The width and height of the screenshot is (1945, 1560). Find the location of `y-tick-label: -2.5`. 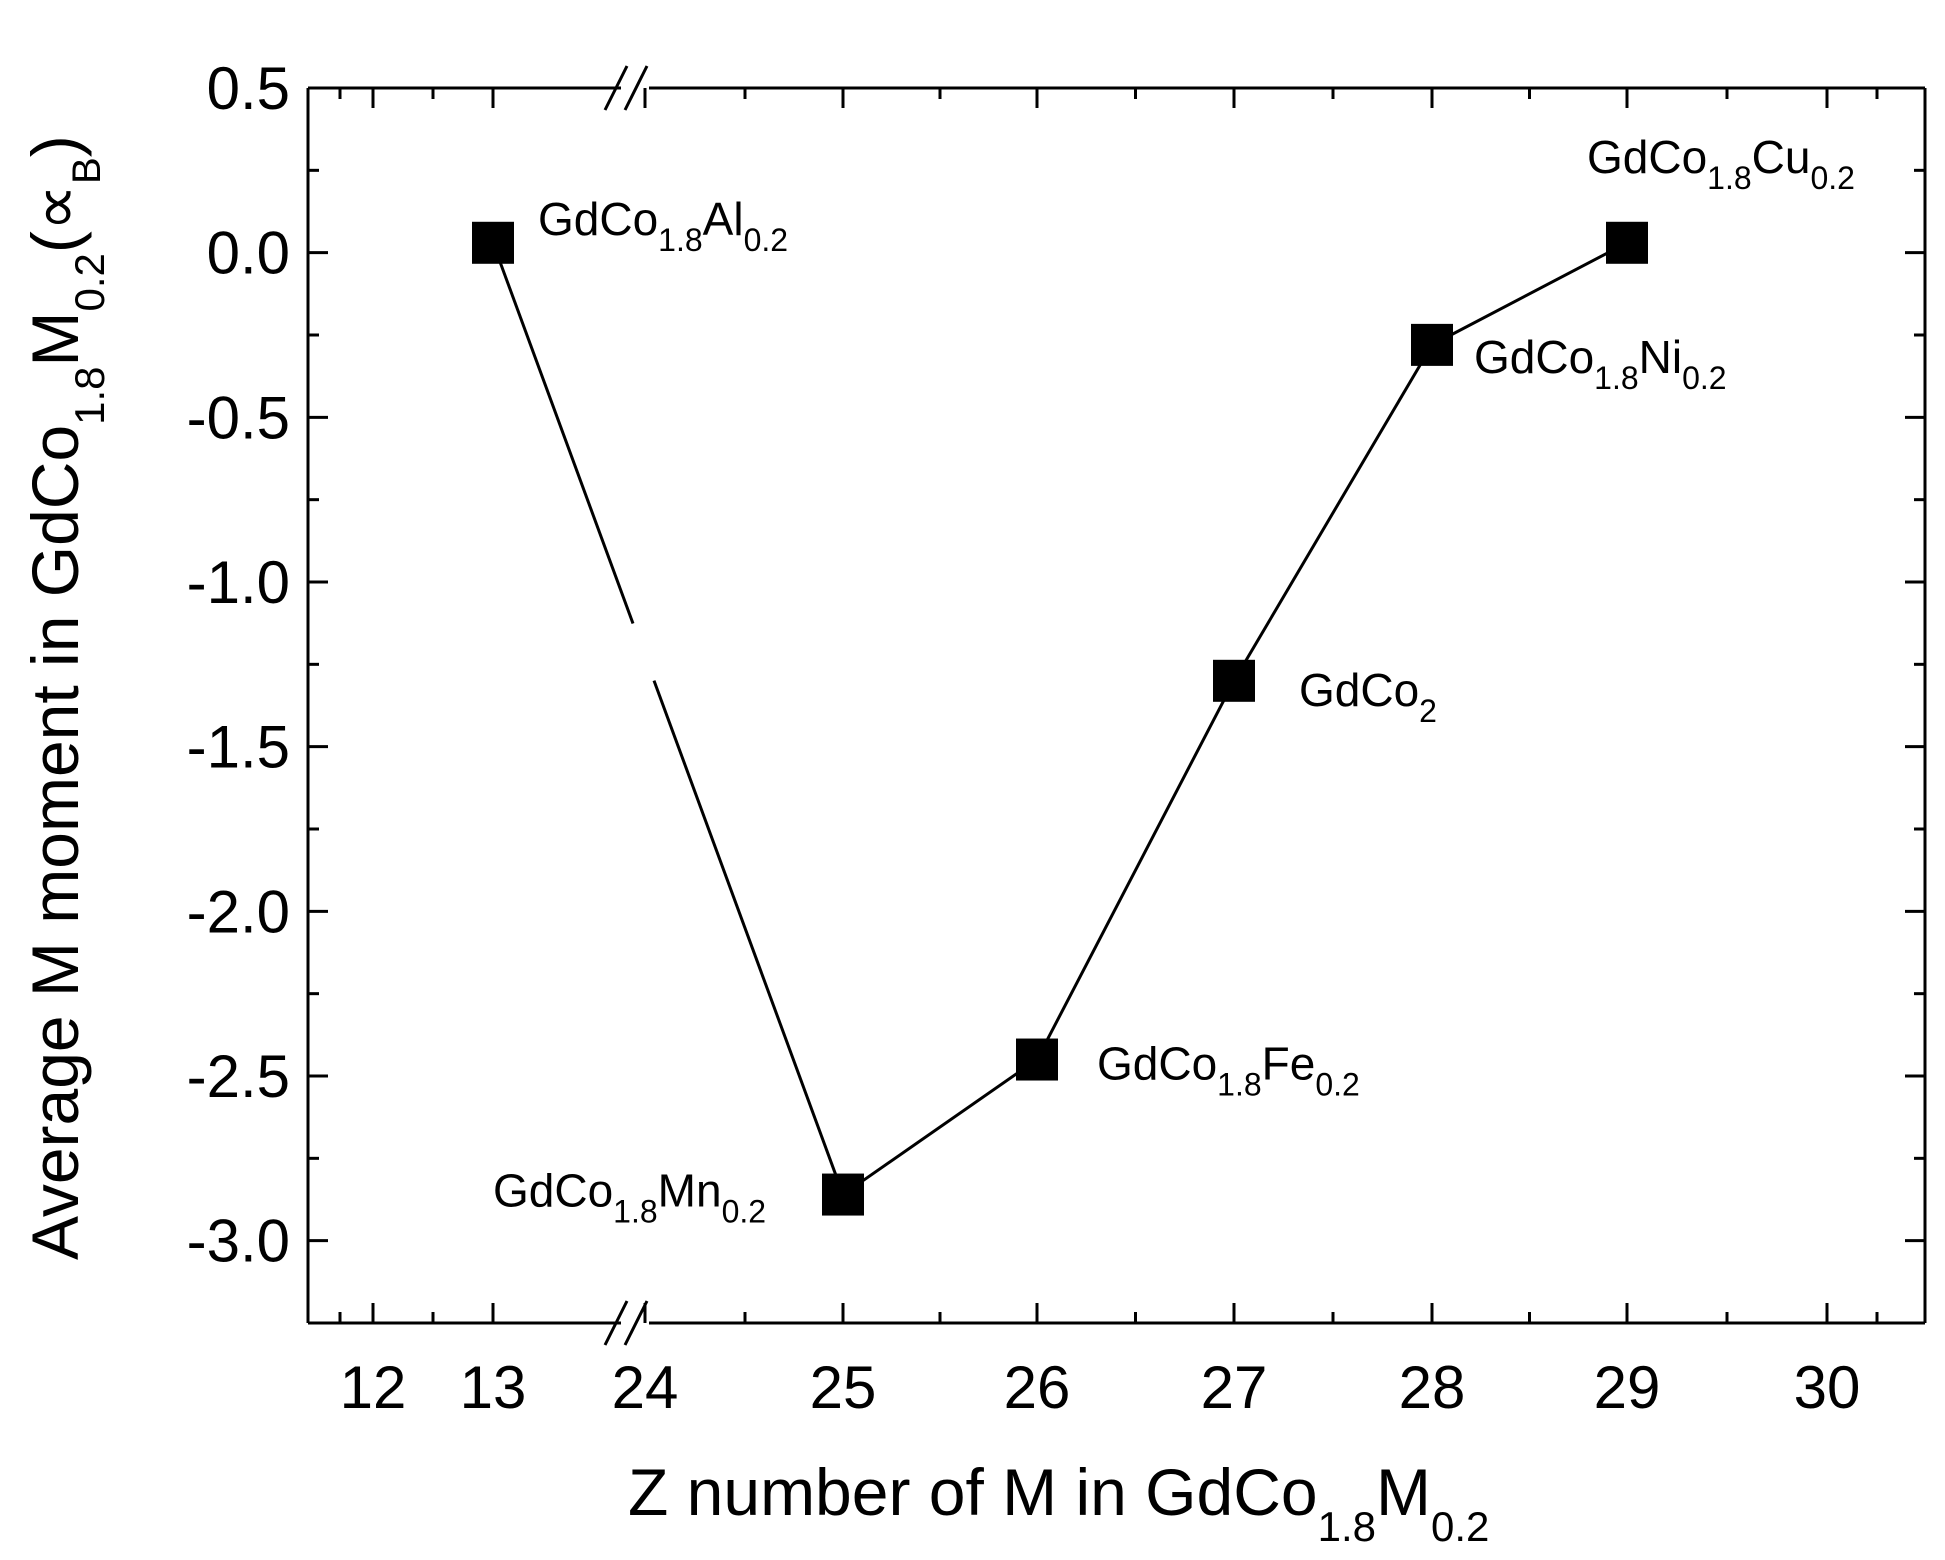

y-tick-label: -2.5 is located at coordinates (238, 1076).